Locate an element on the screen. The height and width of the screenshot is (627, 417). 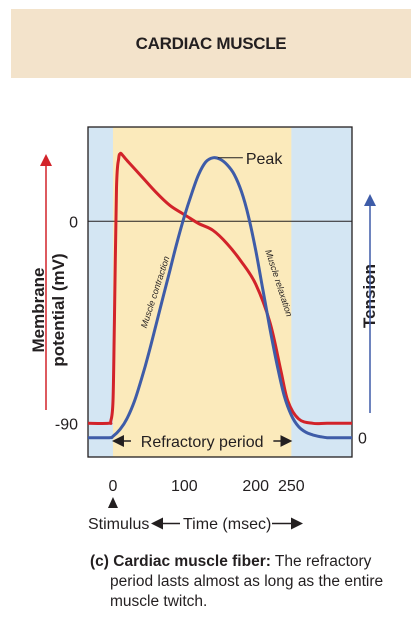
left-axis-title: Membrane potential (mV) is located at coordinates (48, 309).